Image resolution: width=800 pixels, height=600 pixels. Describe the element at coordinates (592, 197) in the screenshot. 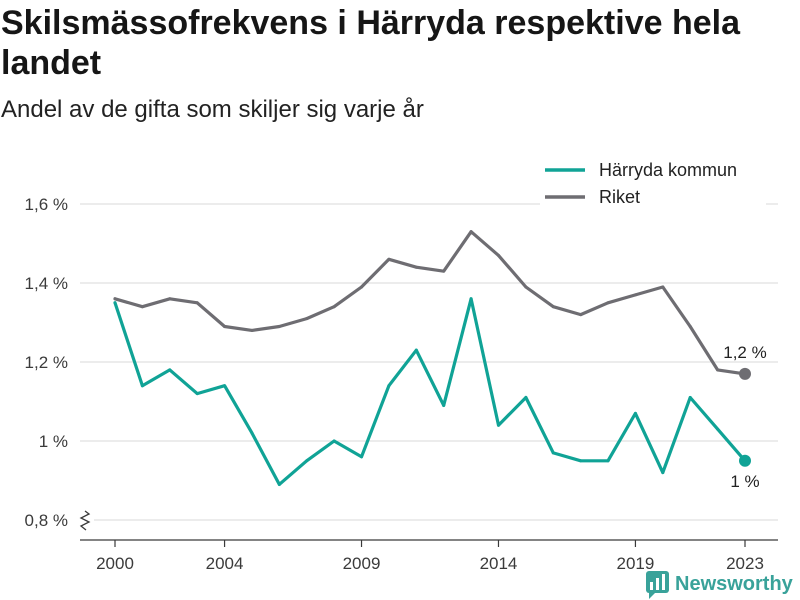

I see `legend-item-riket: Riket` at that location.